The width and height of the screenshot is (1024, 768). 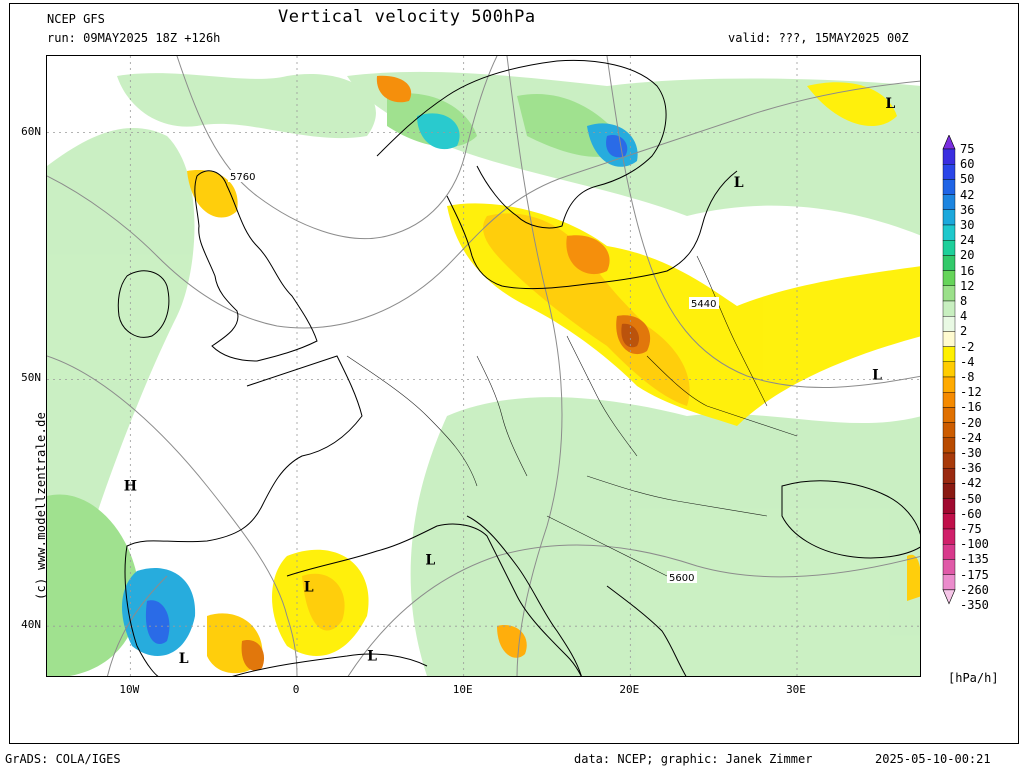 I want to click on legend-label: 36, so click(x=967, y=209).